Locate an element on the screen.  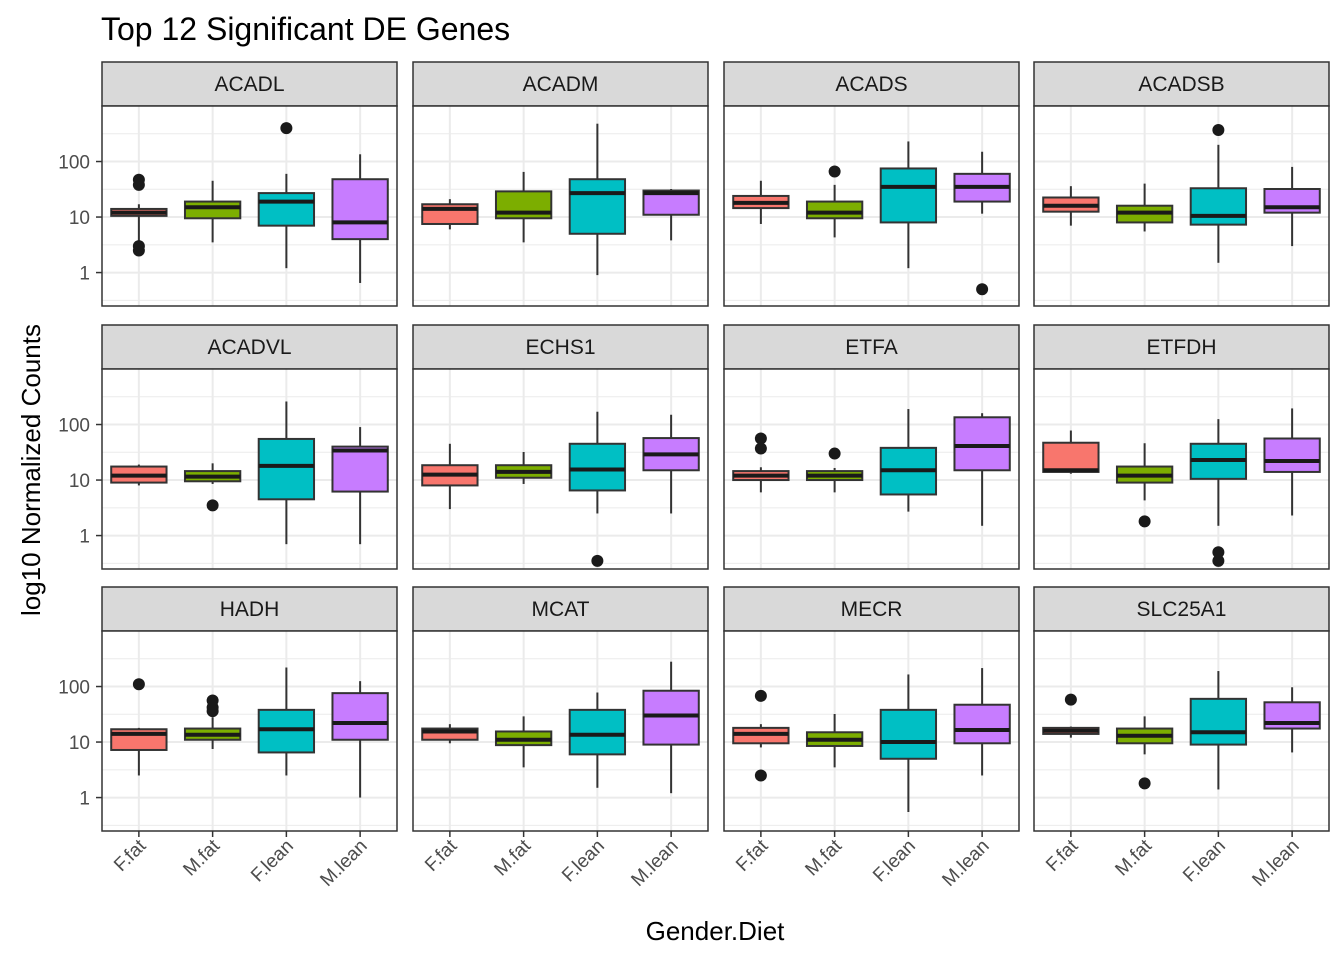
facet-acads: ACADS is located at coordinates (871, 184).